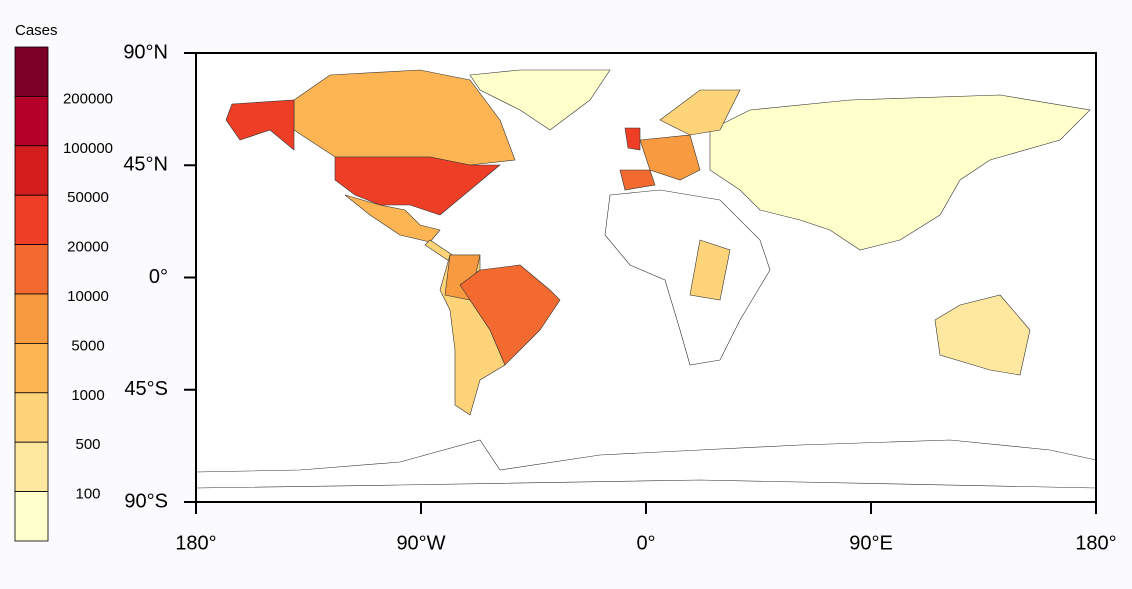  Describe the element at coordinates (632, 139) in the screenshot. I see `uk` at that location.